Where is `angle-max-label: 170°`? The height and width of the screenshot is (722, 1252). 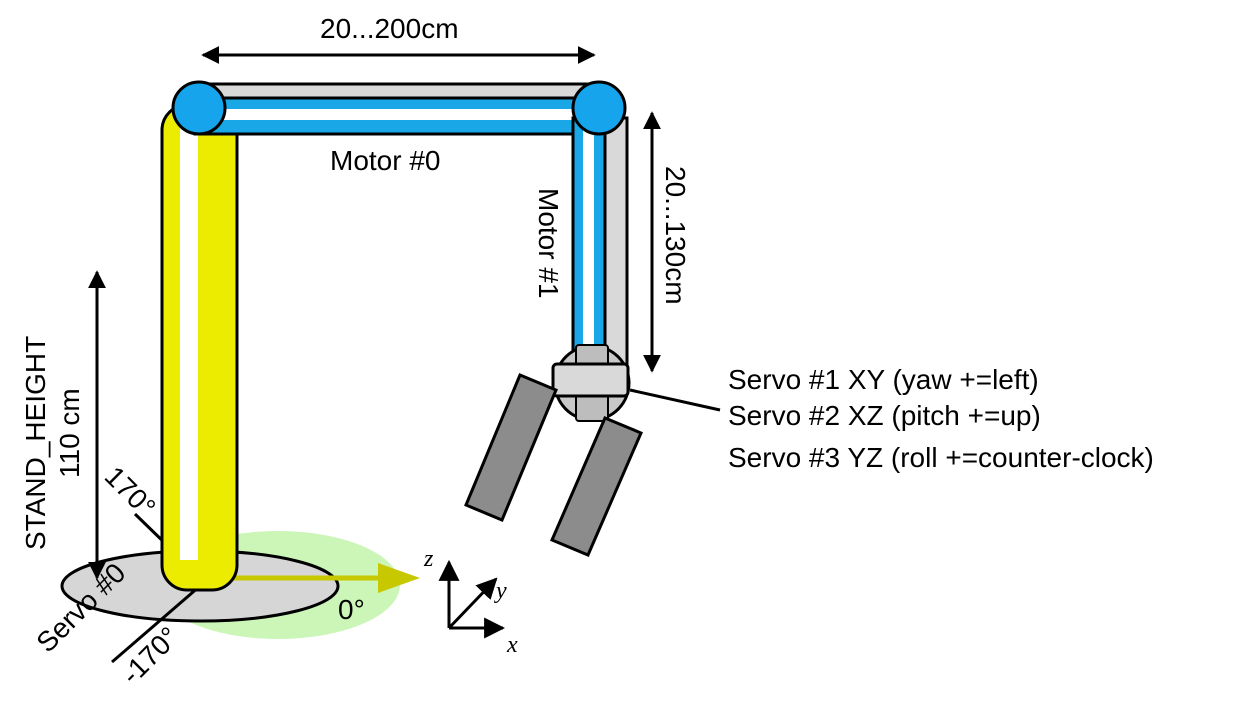 angle-max-label: 170° is located at coordinates (130, 491).